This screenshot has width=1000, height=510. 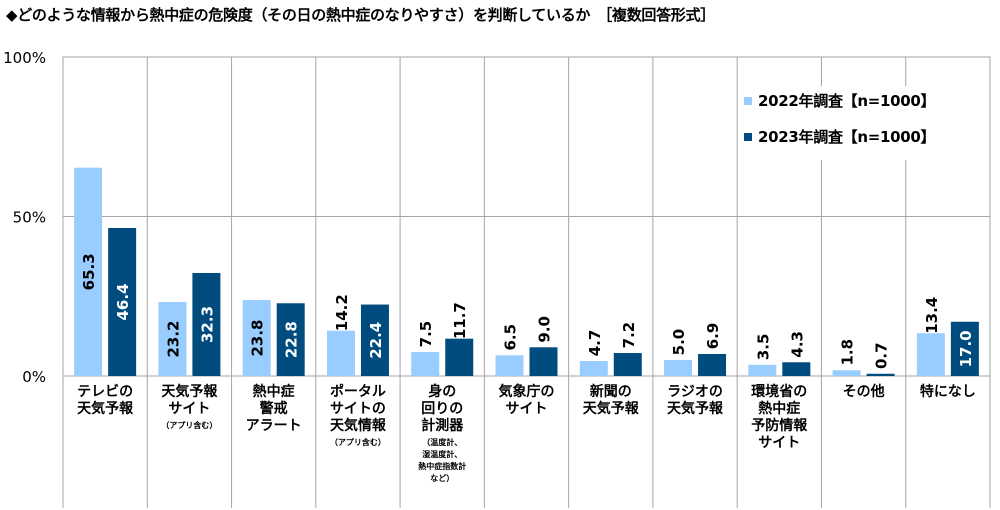 I want to click on data-label: 6.9, so click(x=713, y=336).